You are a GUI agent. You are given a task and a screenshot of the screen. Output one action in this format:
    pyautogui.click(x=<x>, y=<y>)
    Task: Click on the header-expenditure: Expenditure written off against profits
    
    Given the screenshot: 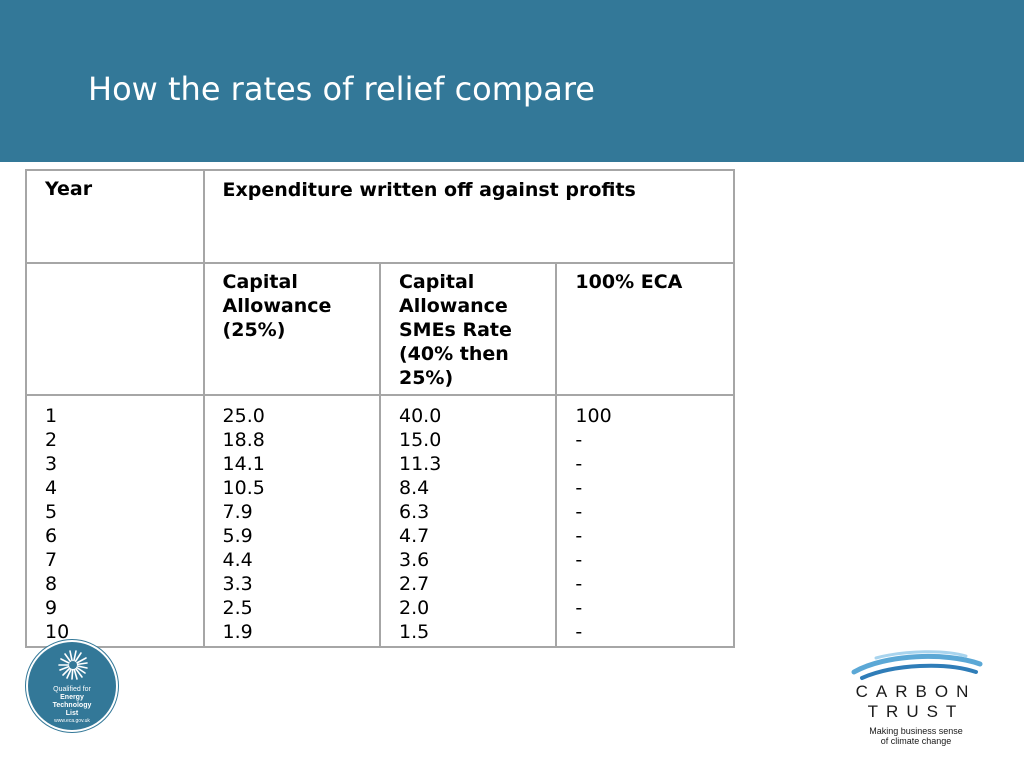 What is the action you would take?
    pyautogui.click(x=469, y=216)
    